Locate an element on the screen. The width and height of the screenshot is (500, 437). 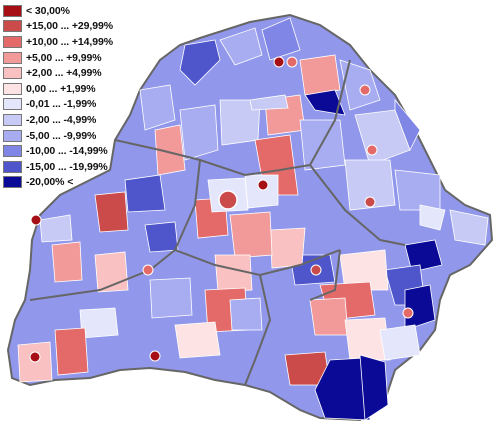
legend-item: +2,00 ... +4,99% is located at coordinates (58, 73).